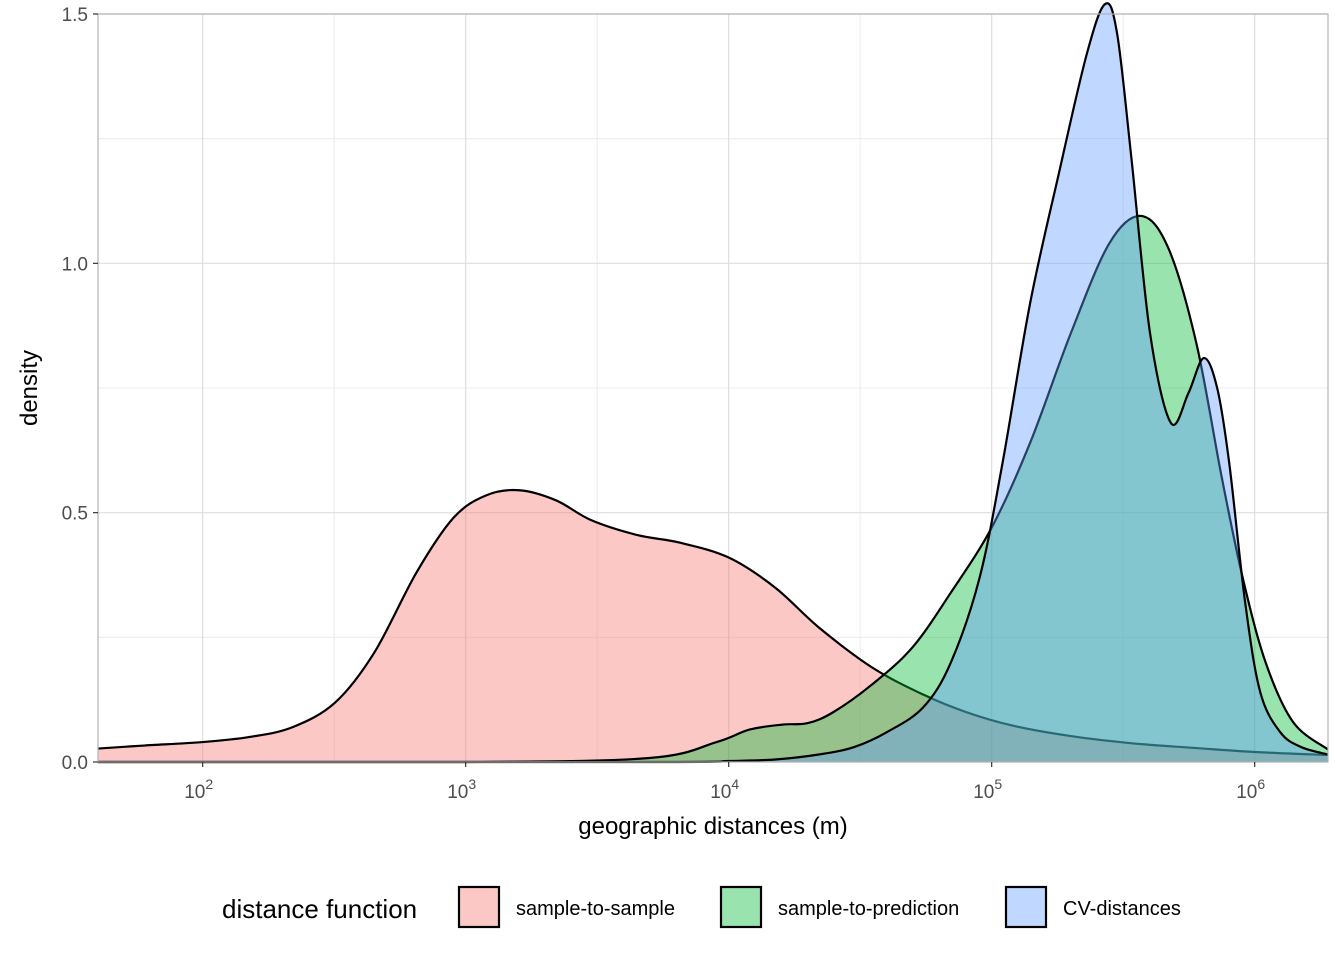  I want to click on y-axis-ticks: 0.0 0.5 1.0 1.5, so click(80, 389).